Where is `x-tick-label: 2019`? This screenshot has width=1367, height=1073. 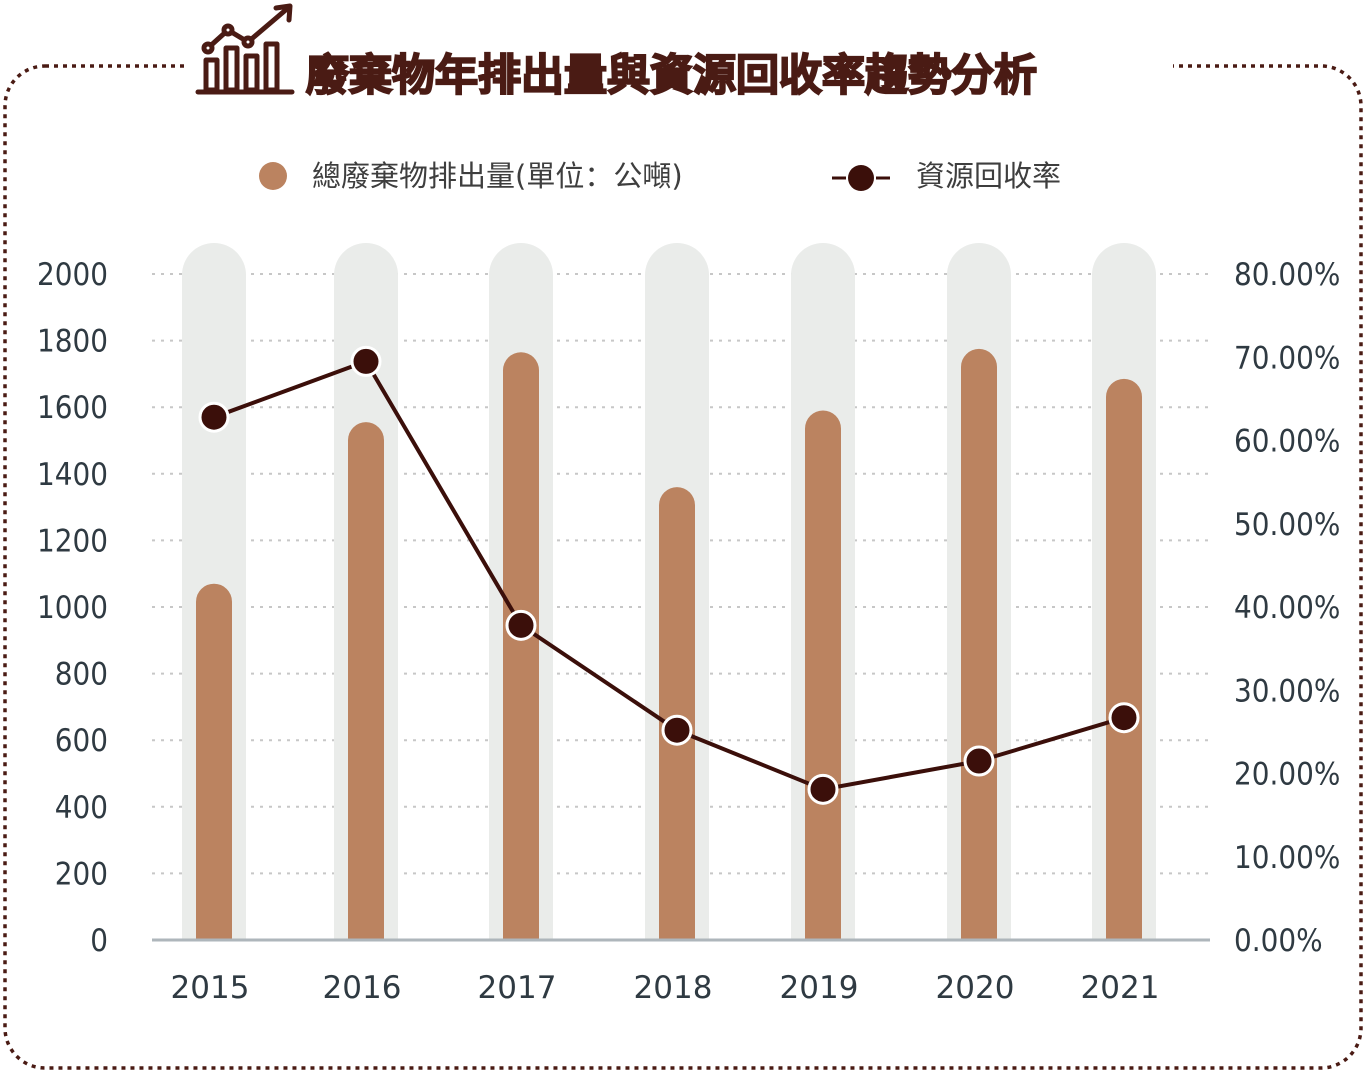
x-tick-label: 2019 is located at coordinates (819, 988).